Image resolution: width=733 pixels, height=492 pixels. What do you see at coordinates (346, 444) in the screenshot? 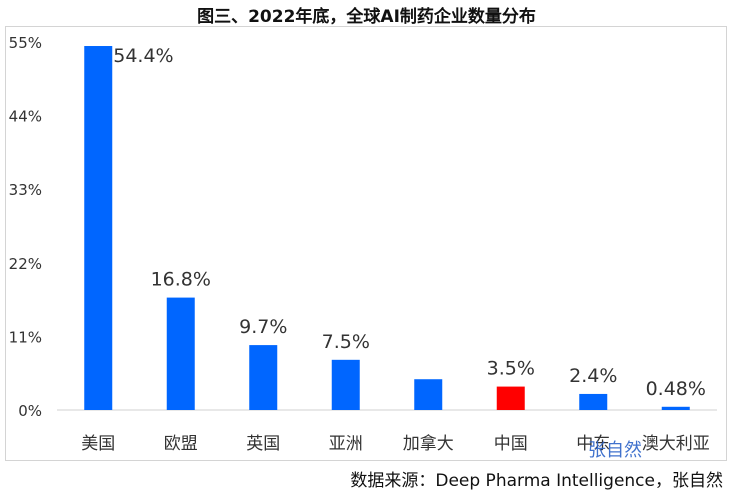
I see `x-tick-label: 亚洲` at bounding box center [346, 444].